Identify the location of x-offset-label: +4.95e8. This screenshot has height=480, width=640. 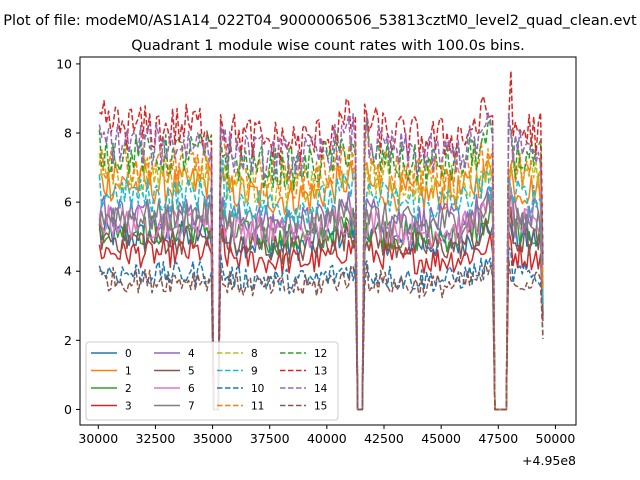
(549, 460).